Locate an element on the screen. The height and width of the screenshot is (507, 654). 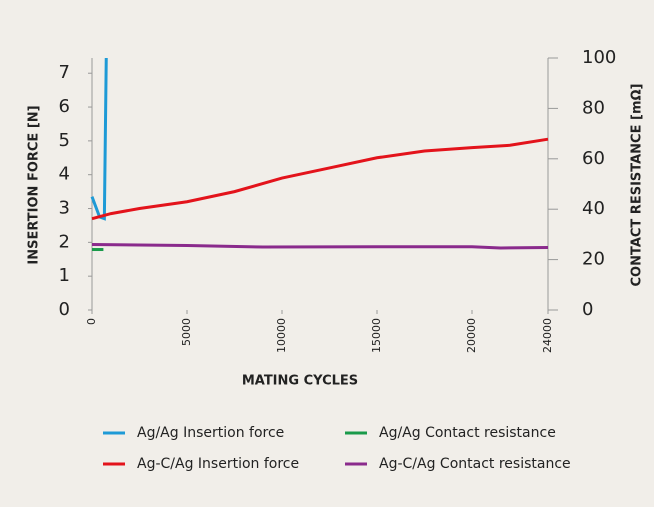
y2-tick-label: 60 is located at coordinates (593, 158).